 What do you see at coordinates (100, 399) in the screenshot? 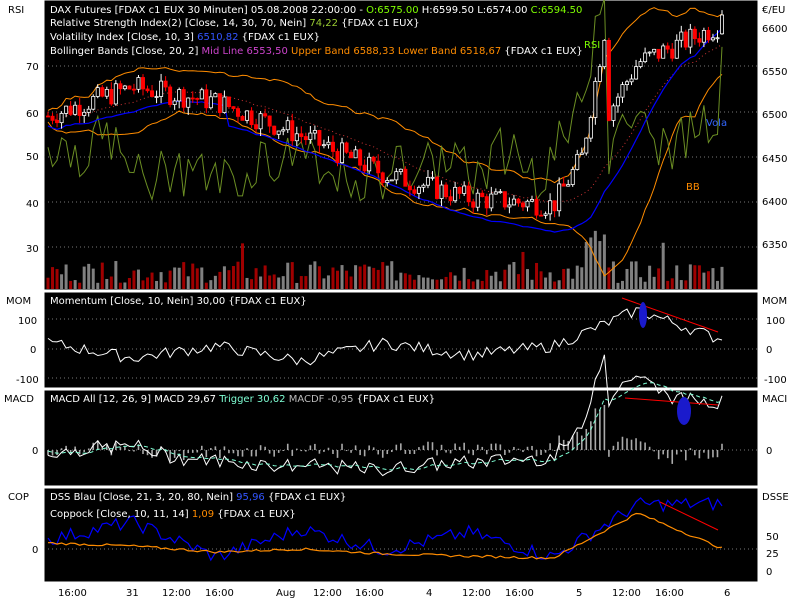
I see `legend-macd-text: MACD All [12, 26, 9]` at bounding box center [100, 399].